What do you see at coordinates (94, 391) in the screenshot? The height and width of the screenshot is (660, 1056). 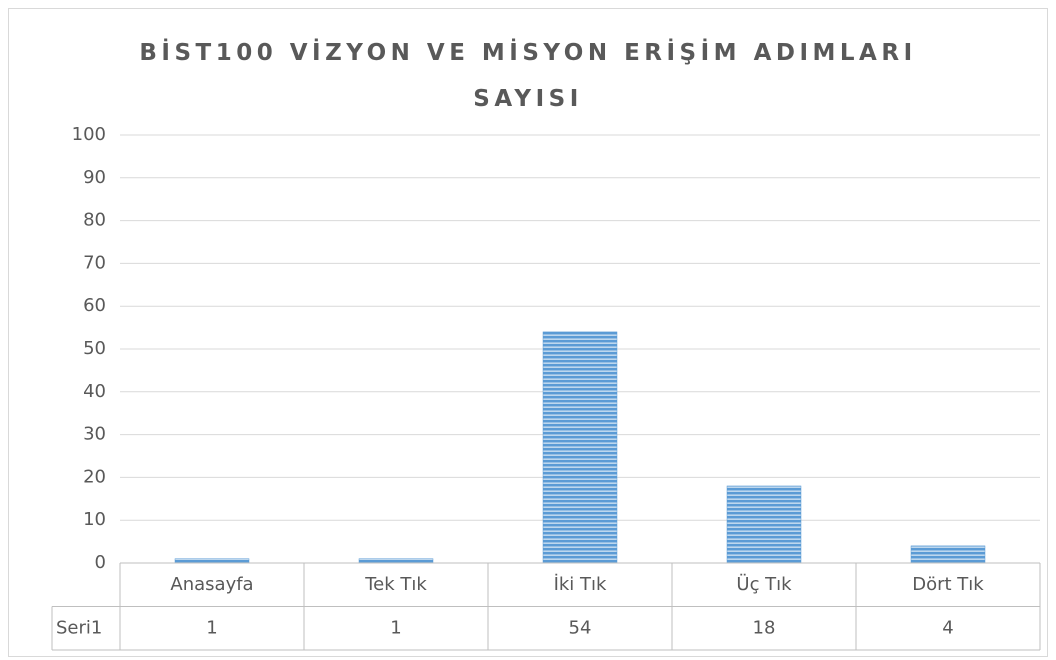 I see `y-tick-label: 40` at bounding box center [94, 391].